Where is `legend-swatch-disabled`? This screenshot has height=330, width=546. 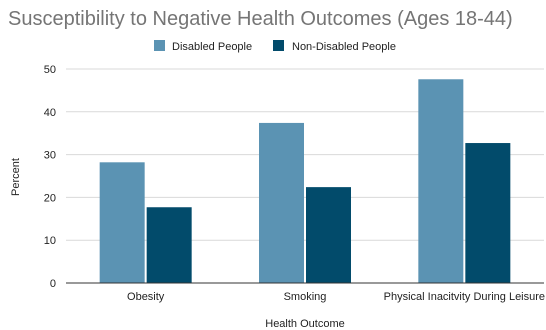 legend-swatch-disabled is located at coordinates (159, 45).